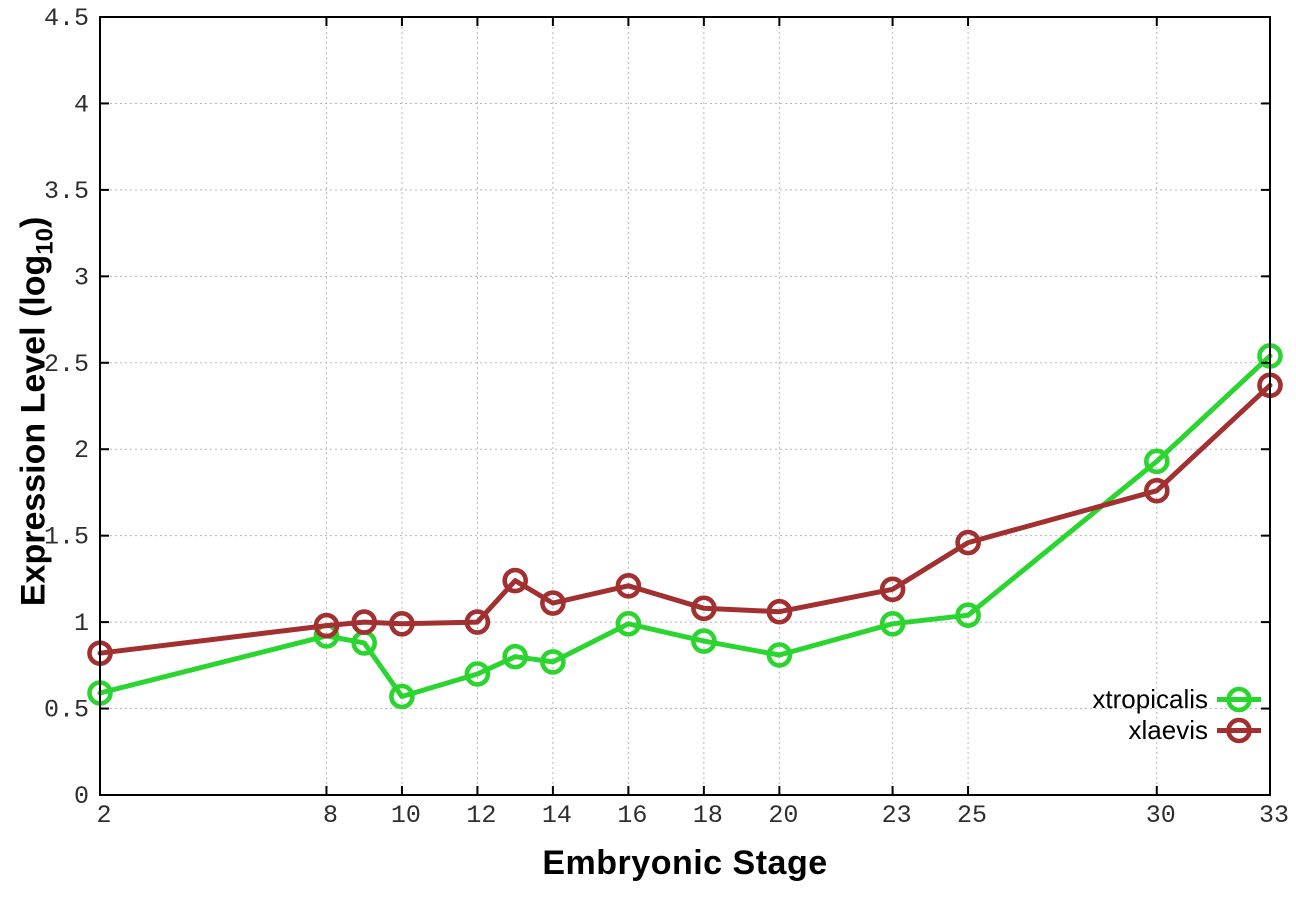 The image size is (1296, 907). Describe the element at coordinates (685, 863) in the screenshot. I see `x-axis-title: Embryonic Stage` at that location.